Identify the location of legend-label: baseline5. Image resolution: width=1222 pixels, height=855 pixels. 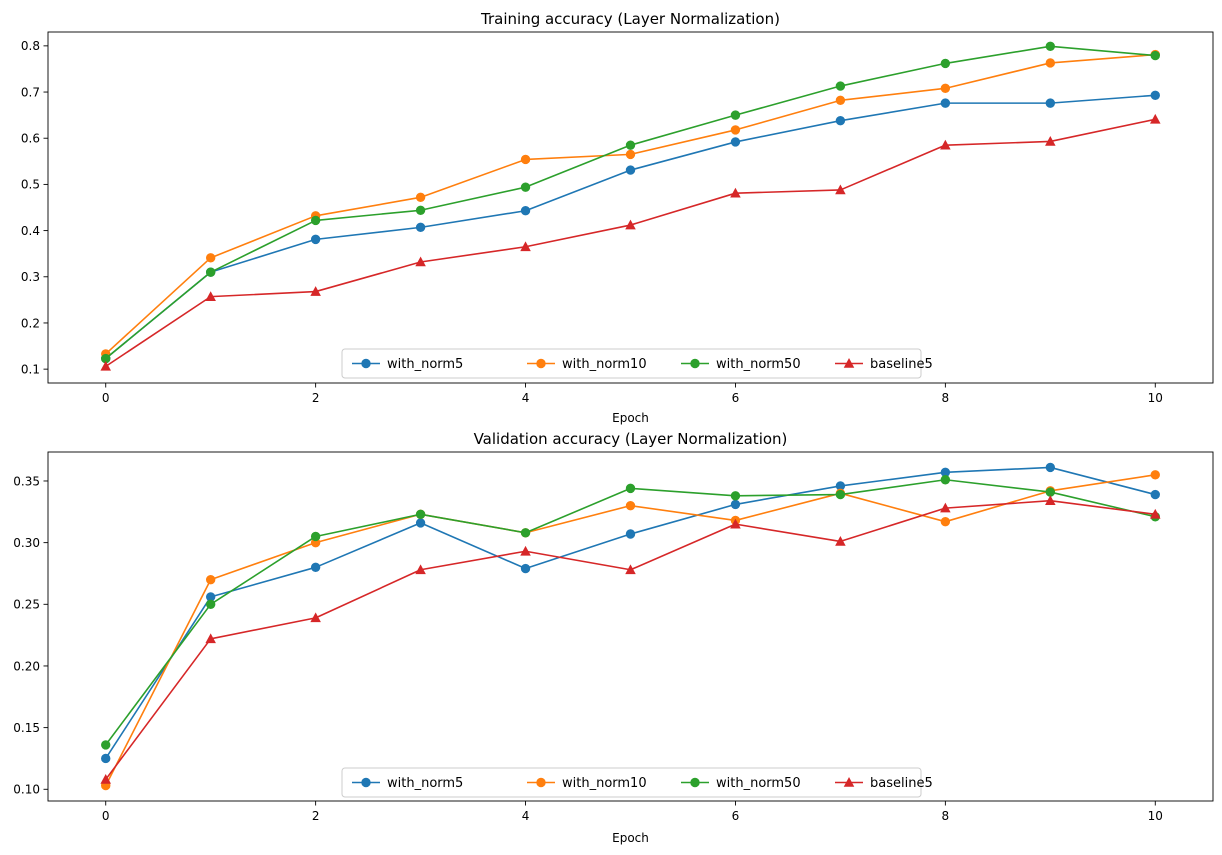
(901, 783).